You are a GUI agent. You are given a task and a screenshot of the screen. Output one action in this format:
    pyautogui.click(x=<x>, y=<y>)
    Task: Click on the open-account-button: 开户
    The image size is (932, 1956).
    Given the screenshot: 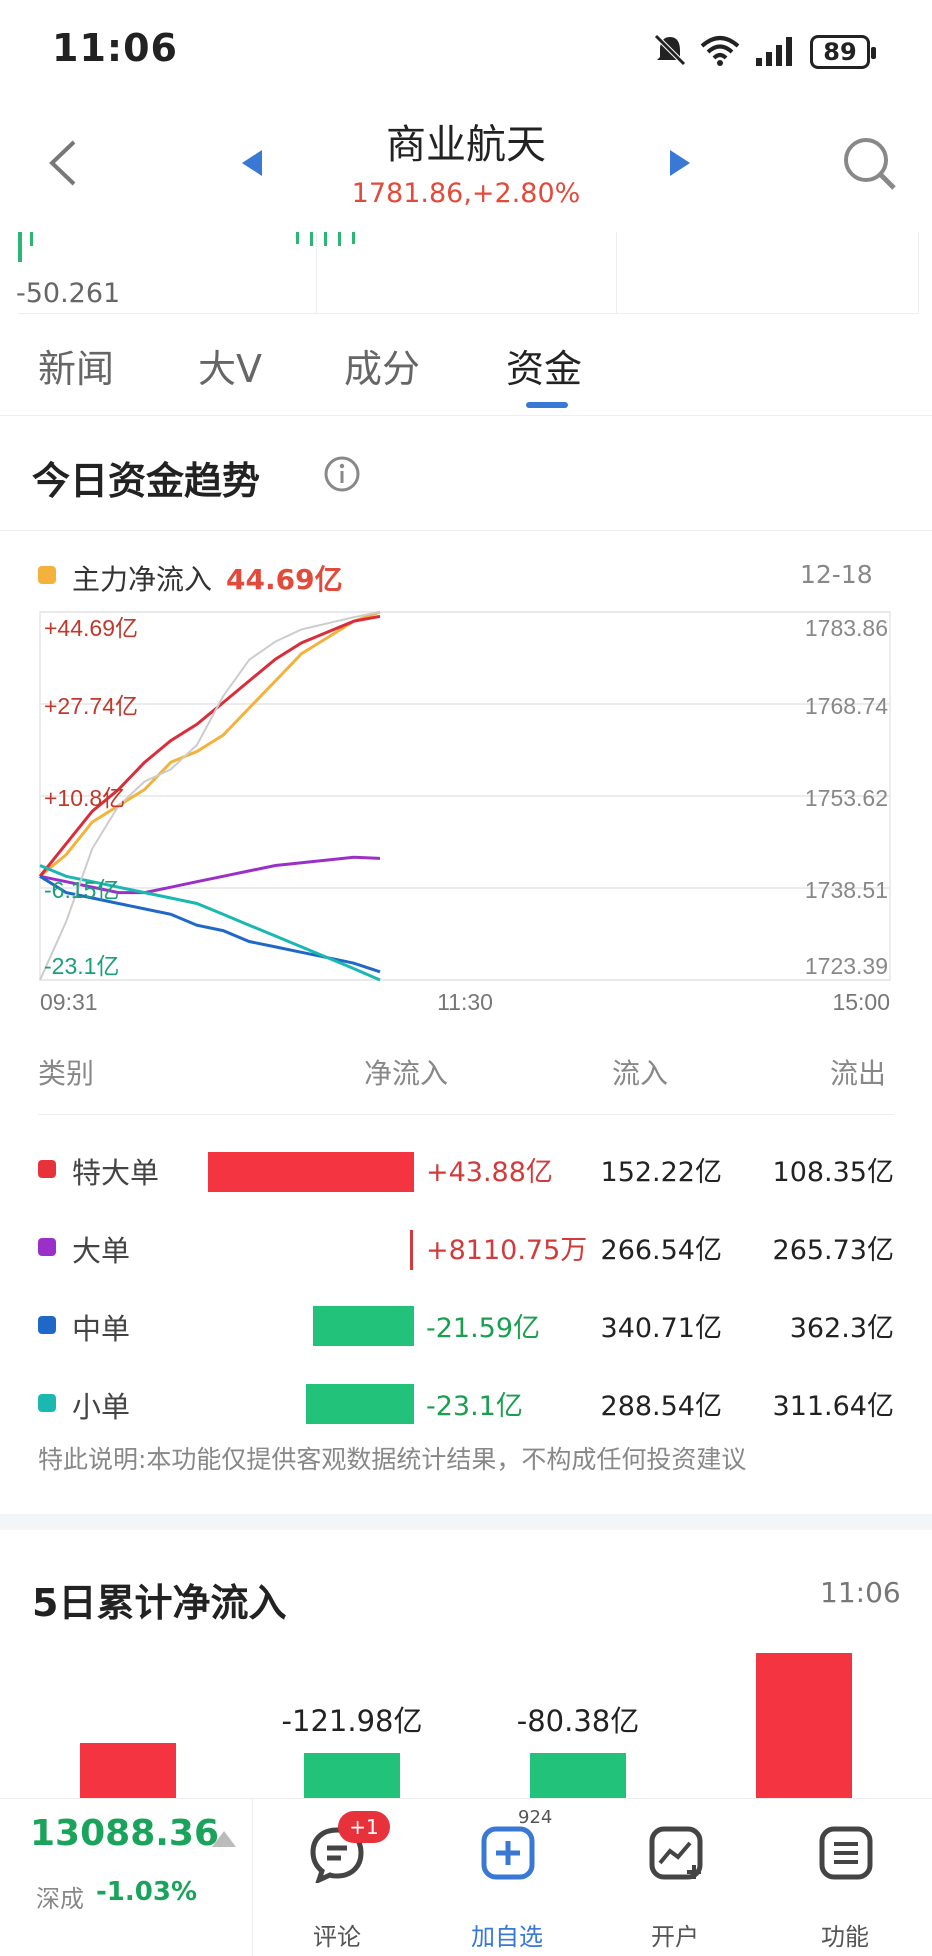 What is the action you would take?
    pyautogui.click(x=675, y=1877)
    